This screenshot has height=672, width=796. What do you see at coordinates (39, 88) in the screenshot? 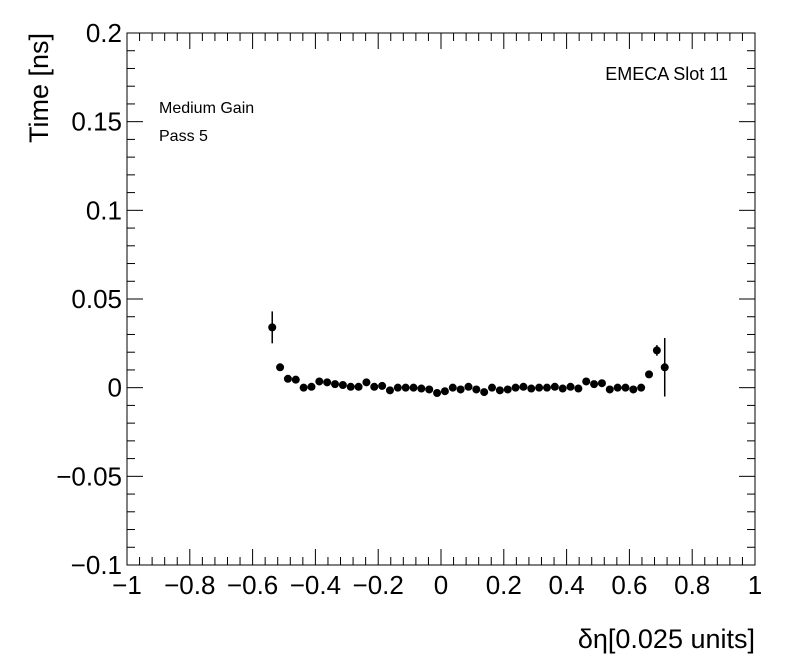
I see `y-axis-label: Time [ns]` at bounding box center [39, 88].